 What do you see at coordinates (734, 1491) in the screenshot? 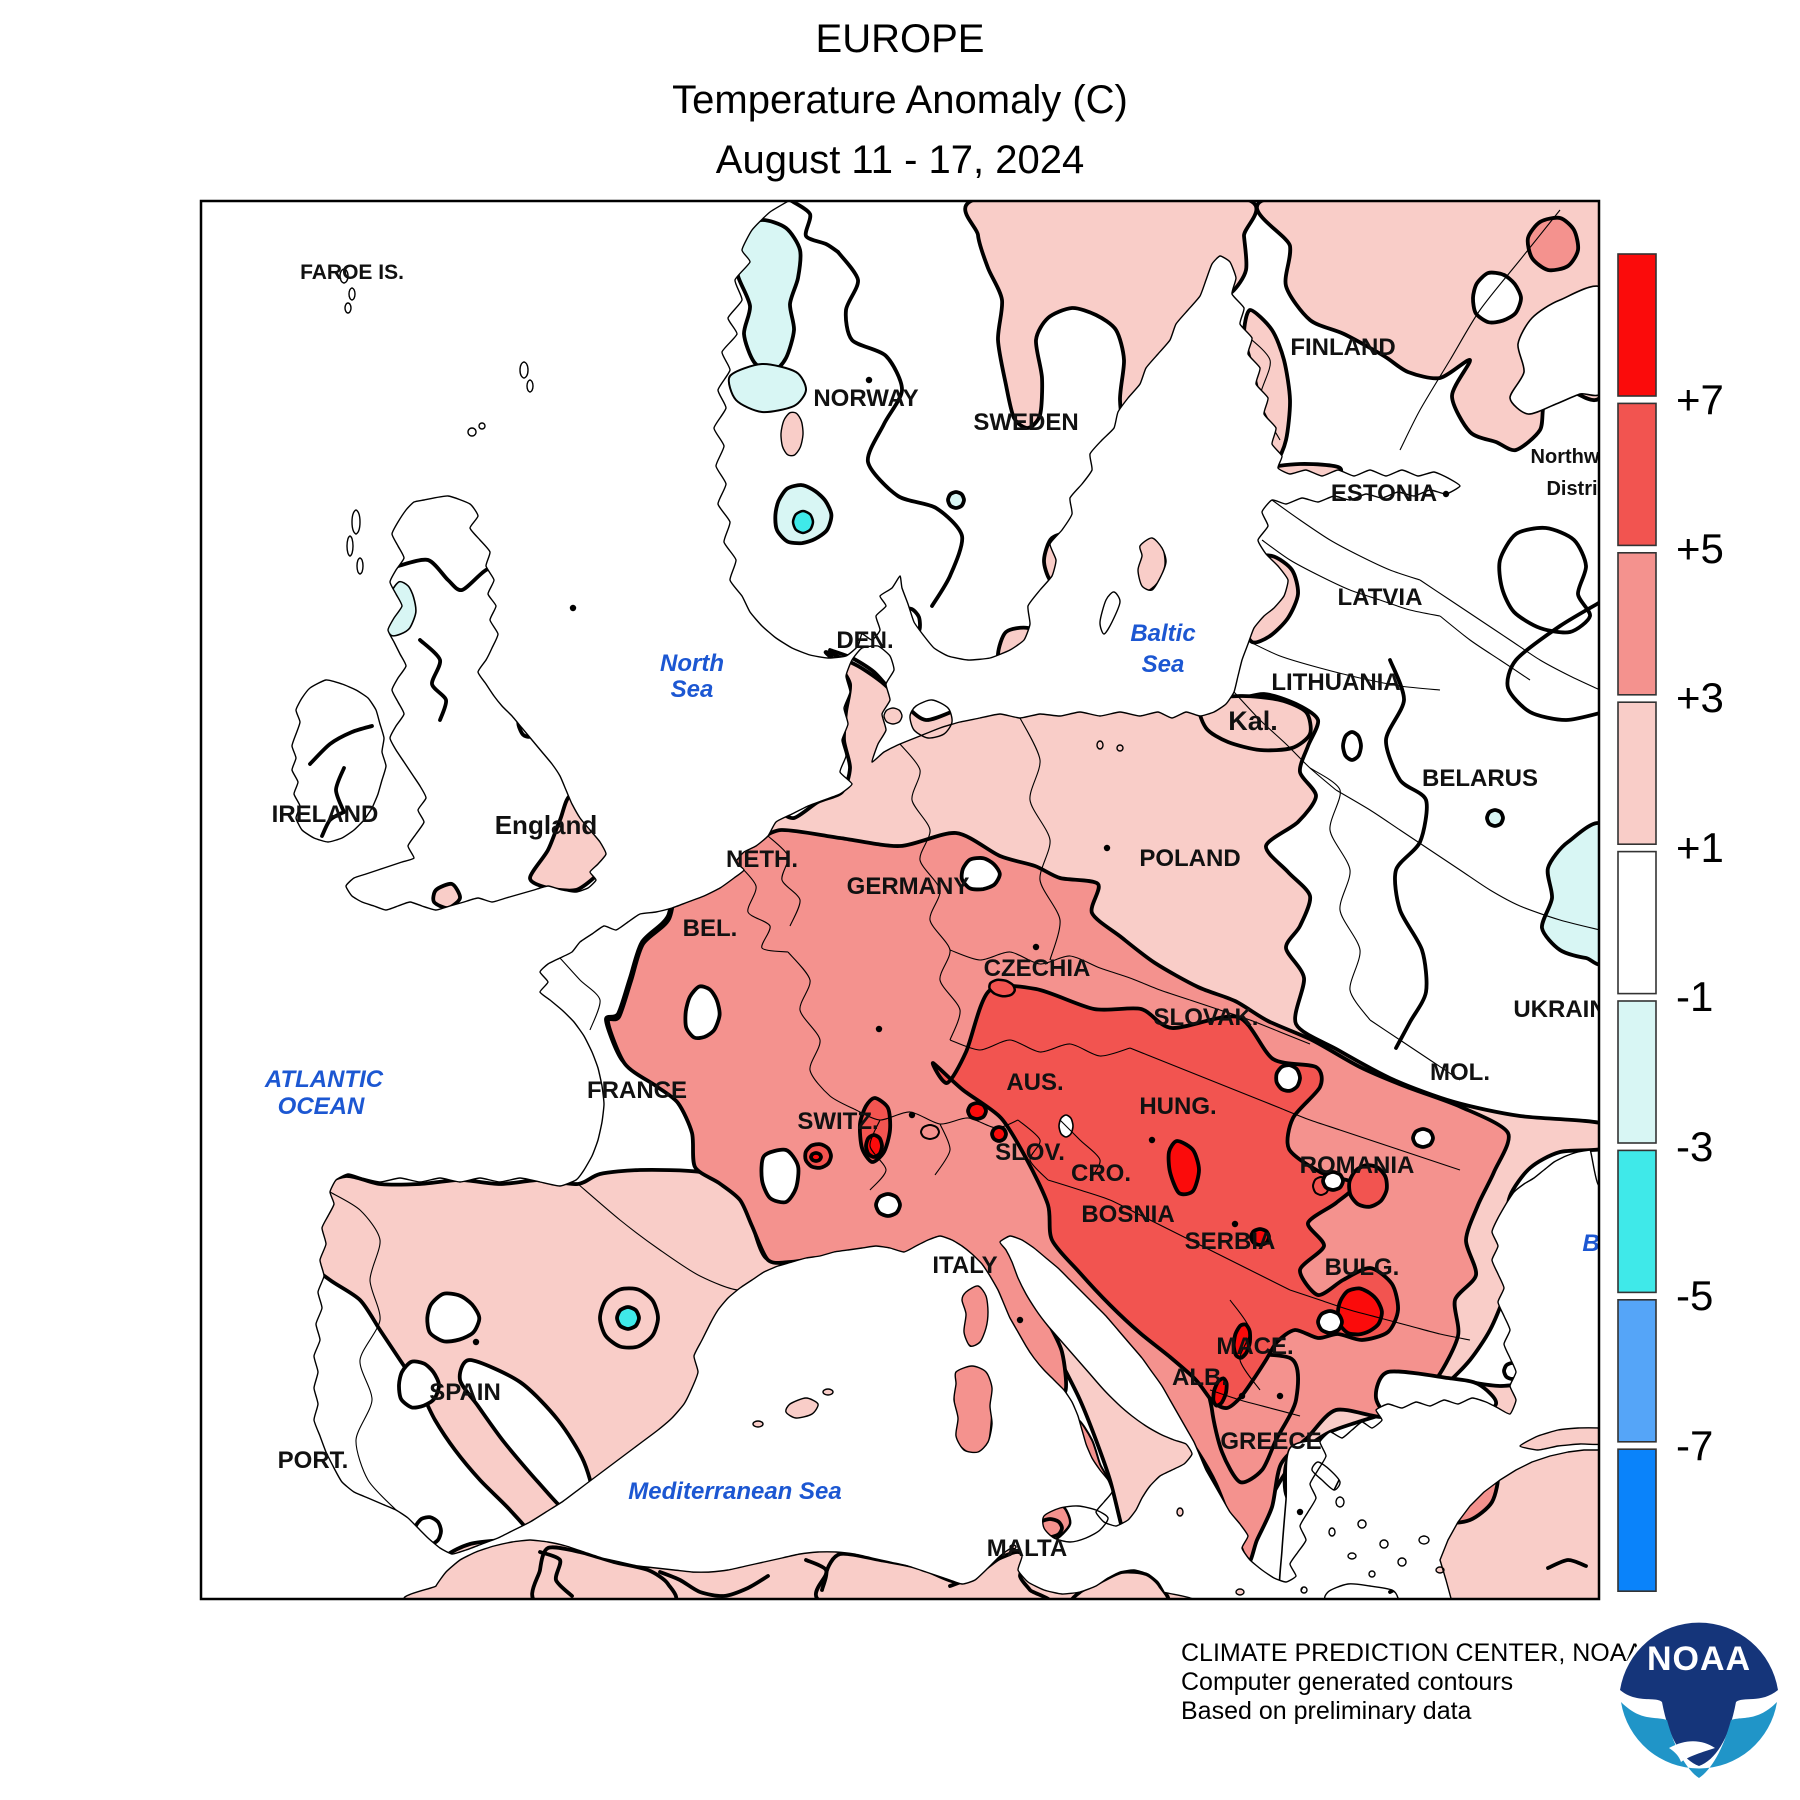
I see `svg-text: Mediterranean Sea` at bounding box center [734, 1491].